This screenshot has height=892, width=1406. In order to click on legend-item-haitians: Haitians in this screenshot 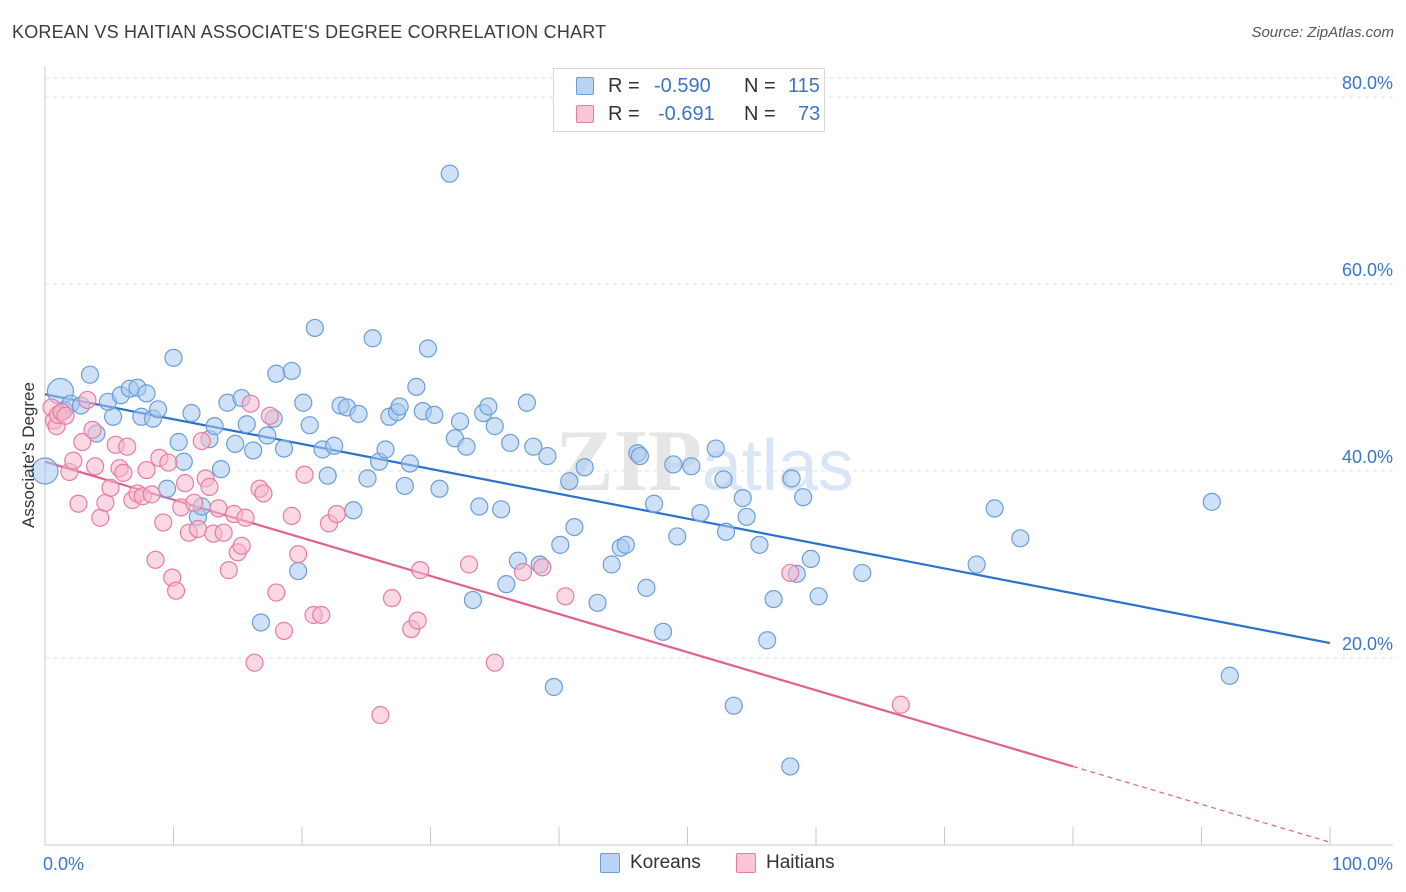, I will do `click(785, 863)`.